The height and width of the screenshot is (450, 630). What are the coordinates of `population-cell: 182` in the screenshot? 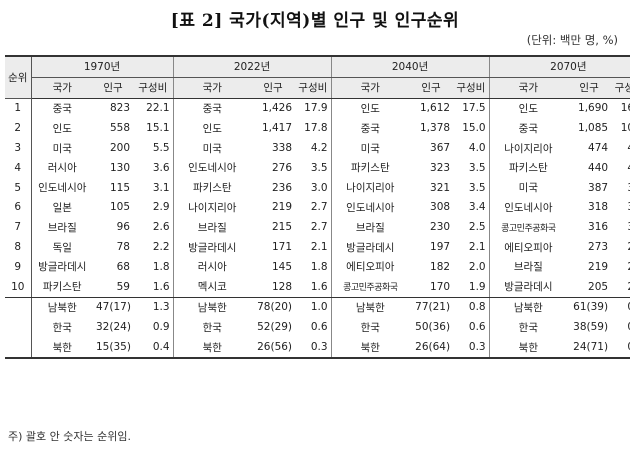 It's located at (440, 266).